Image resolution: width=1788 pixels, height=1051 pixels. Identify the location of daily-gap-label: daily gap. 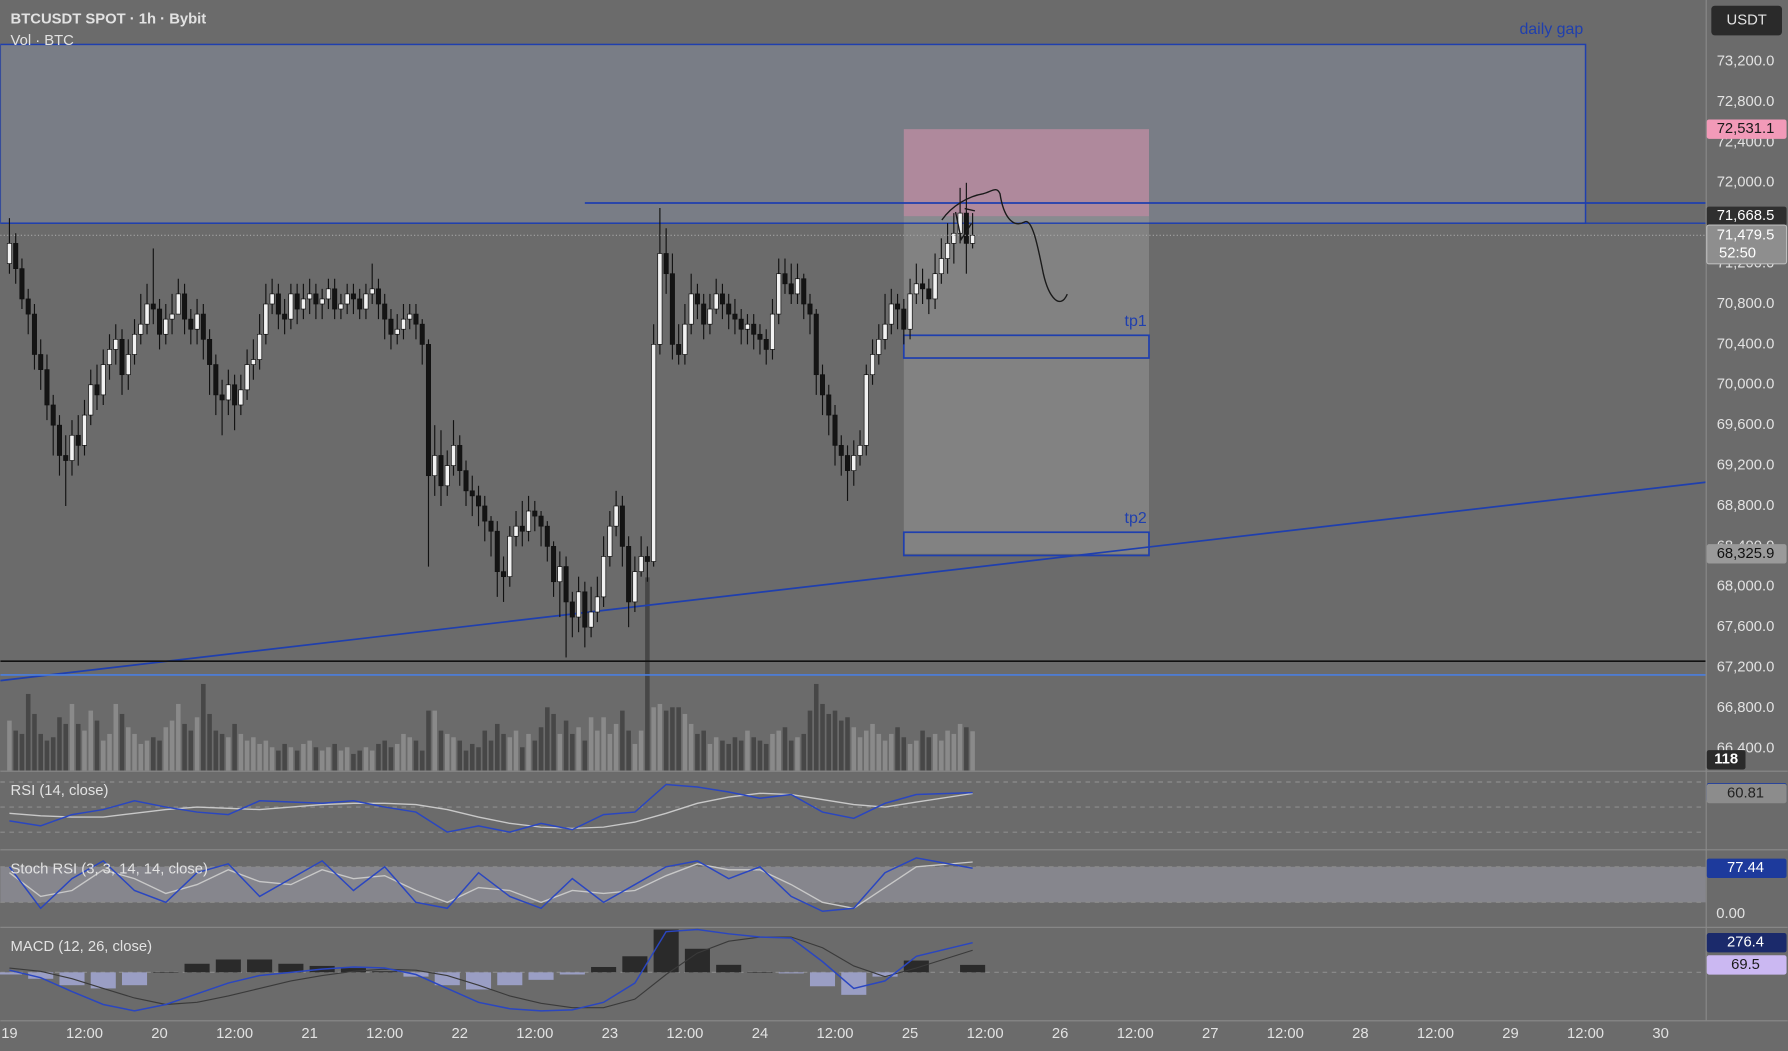
(1551, 29).